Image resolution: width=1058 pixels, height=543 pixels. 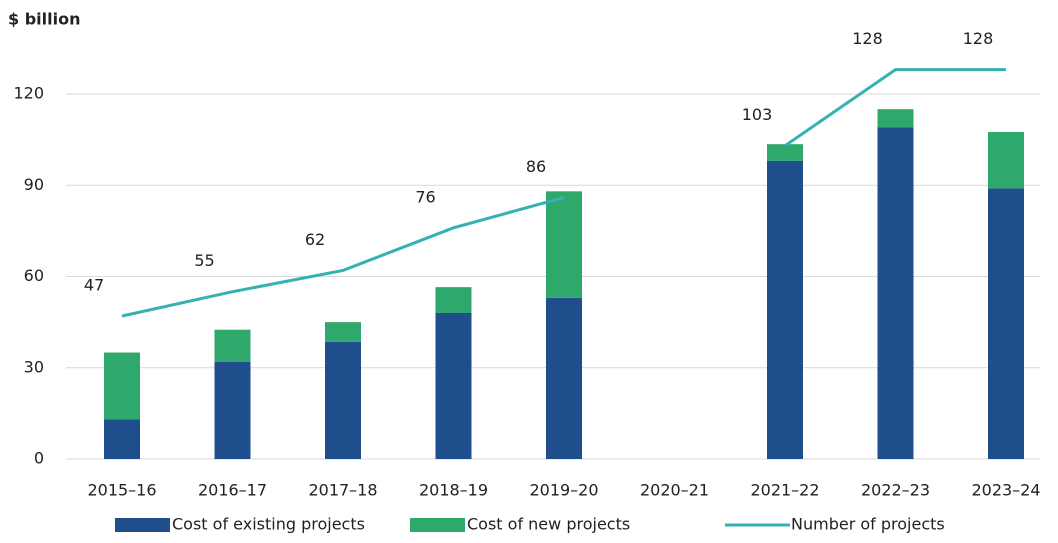 What do you see at coordinates (1005, 490) in the screenshot?
I see `x-tick-label: 2023–24` at bounding box center [1005, 490].